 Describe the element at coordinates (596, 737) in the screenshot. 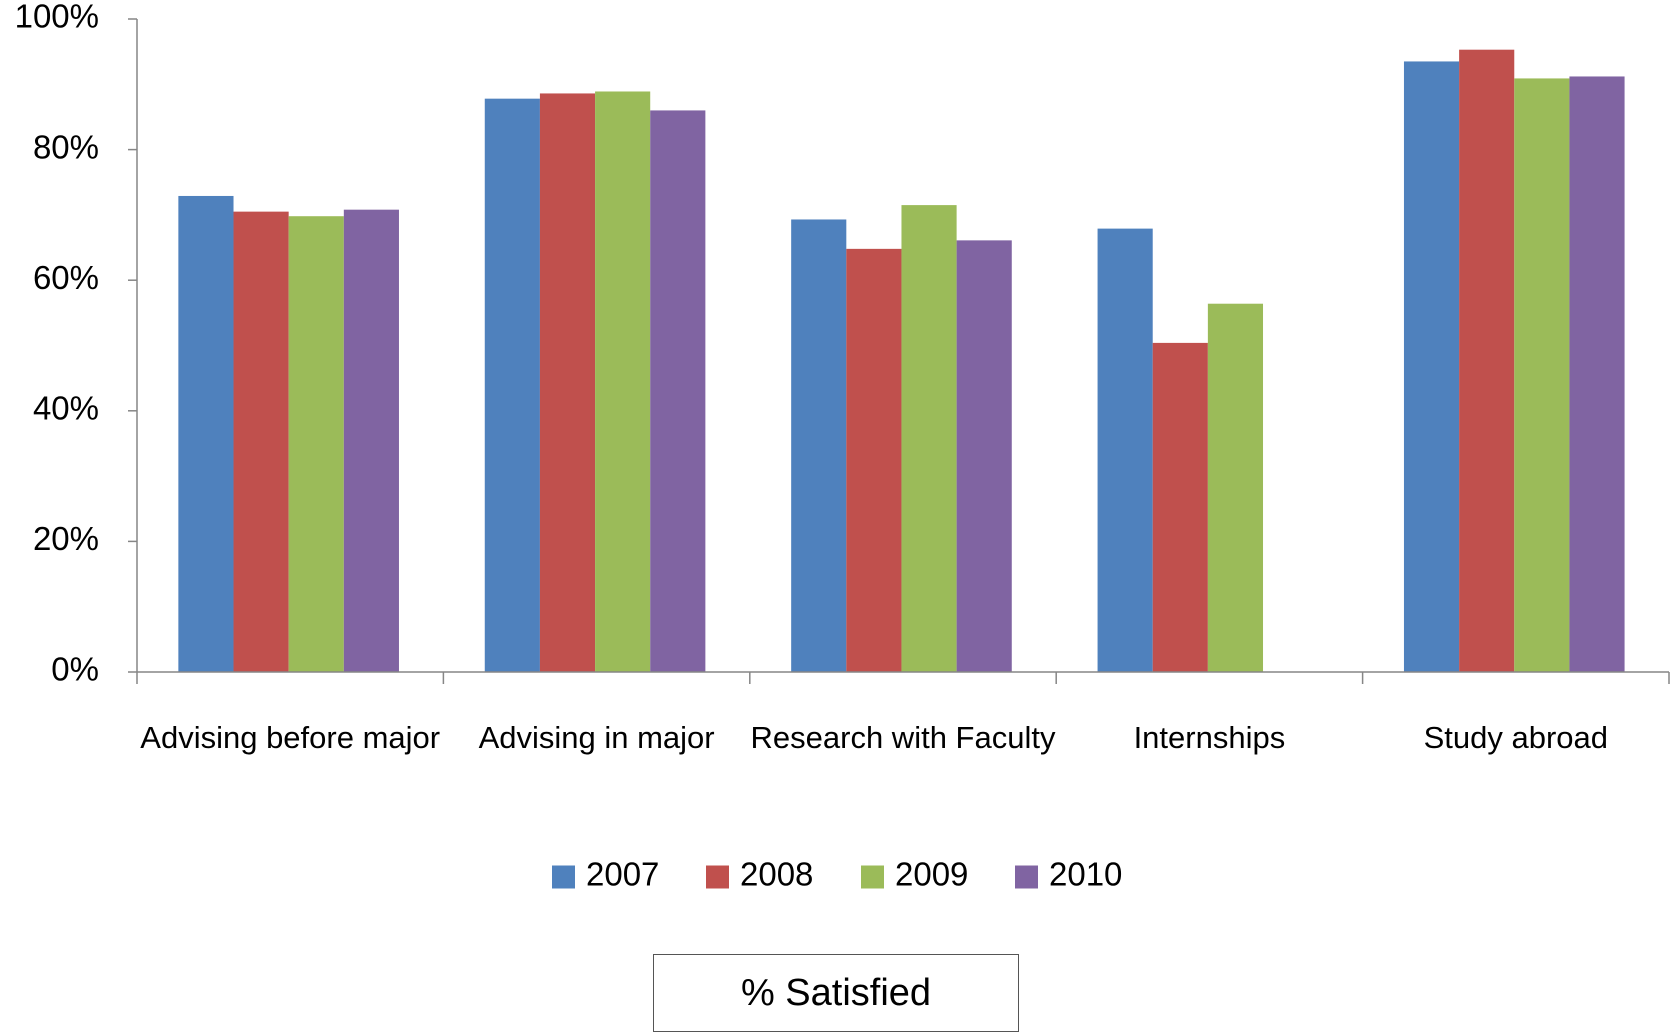

I see `x-tick-label: Advising in major` at that location.